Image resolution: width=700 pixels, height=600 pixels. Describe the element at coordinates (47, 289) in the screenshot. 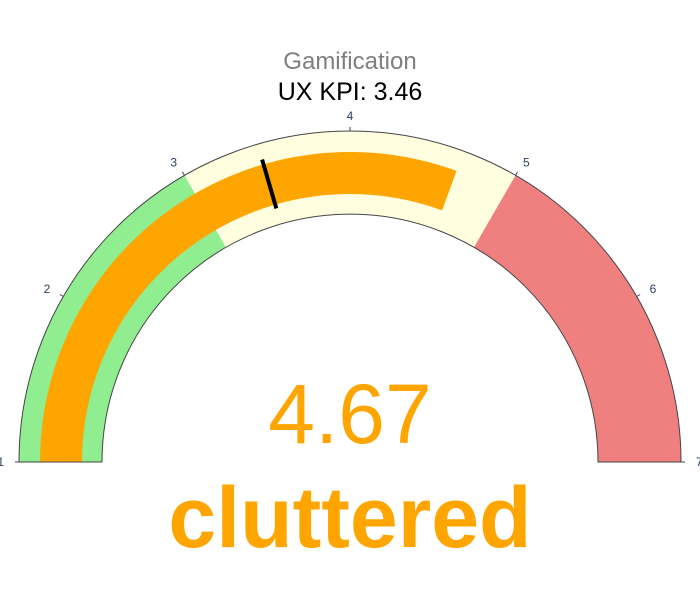

I see `gauge-tick-label: 2` at that location.